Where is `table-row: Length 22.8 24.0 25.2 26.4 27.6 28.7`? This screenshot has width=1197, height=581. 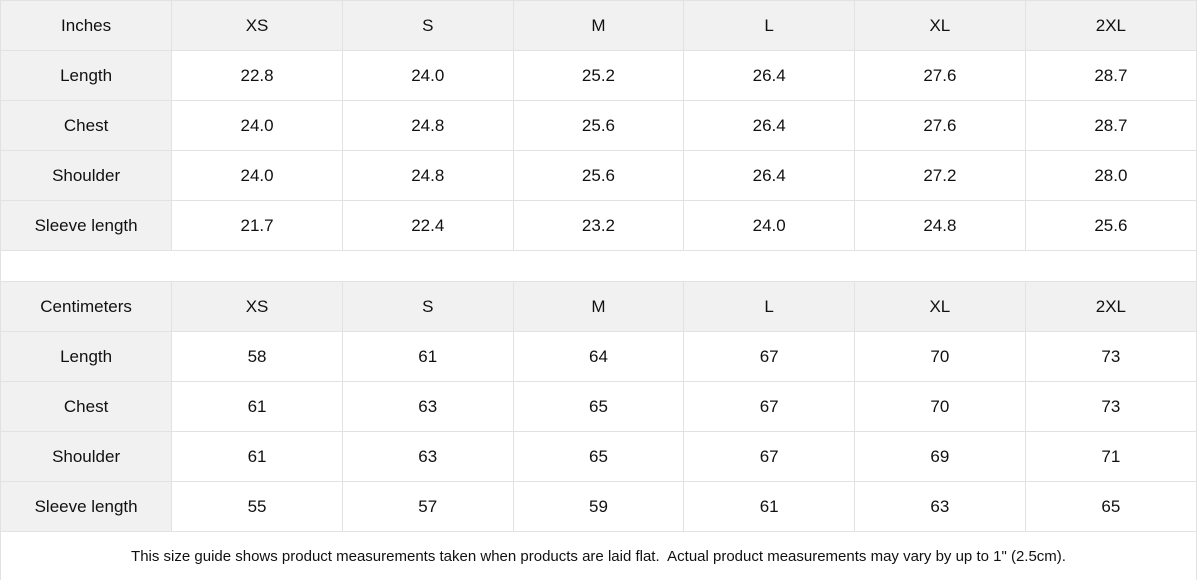
table-row: Length 22.8 24.0 25.2 26.4 27.6 28.7 is located at coordinates (598, 75).